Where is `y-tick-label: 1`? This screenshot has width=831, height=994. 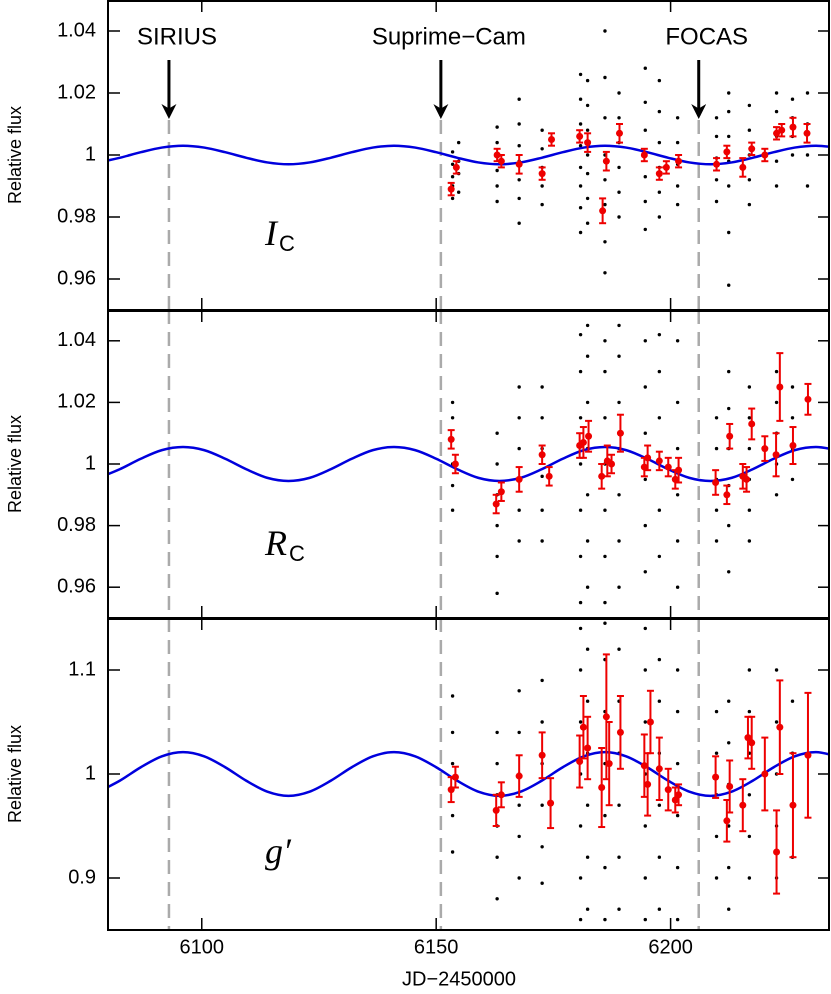
y-tick-label: 1 is located at coordinates (90, 463).